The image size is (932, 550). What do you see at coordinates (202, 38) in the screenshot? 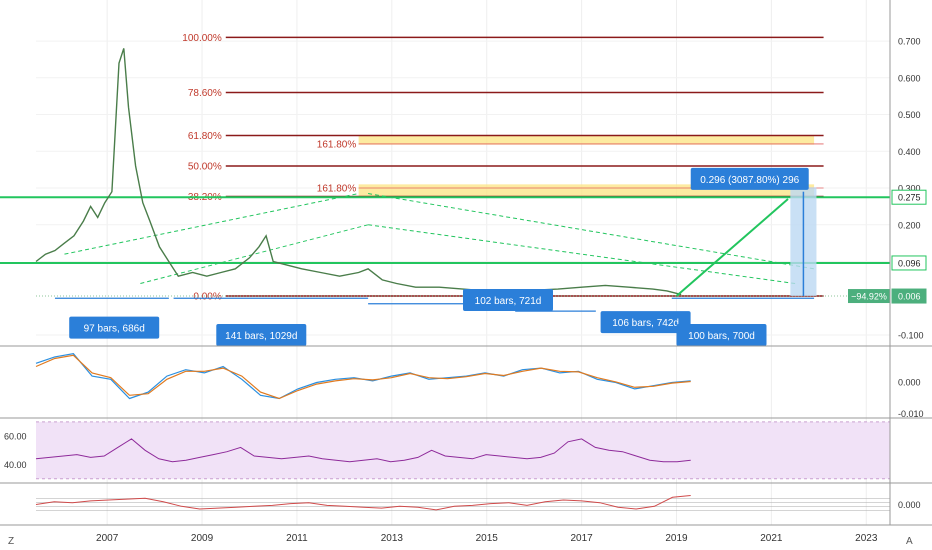
I see `fib-level-label: 100.00%` at bounding box center [202, 38].